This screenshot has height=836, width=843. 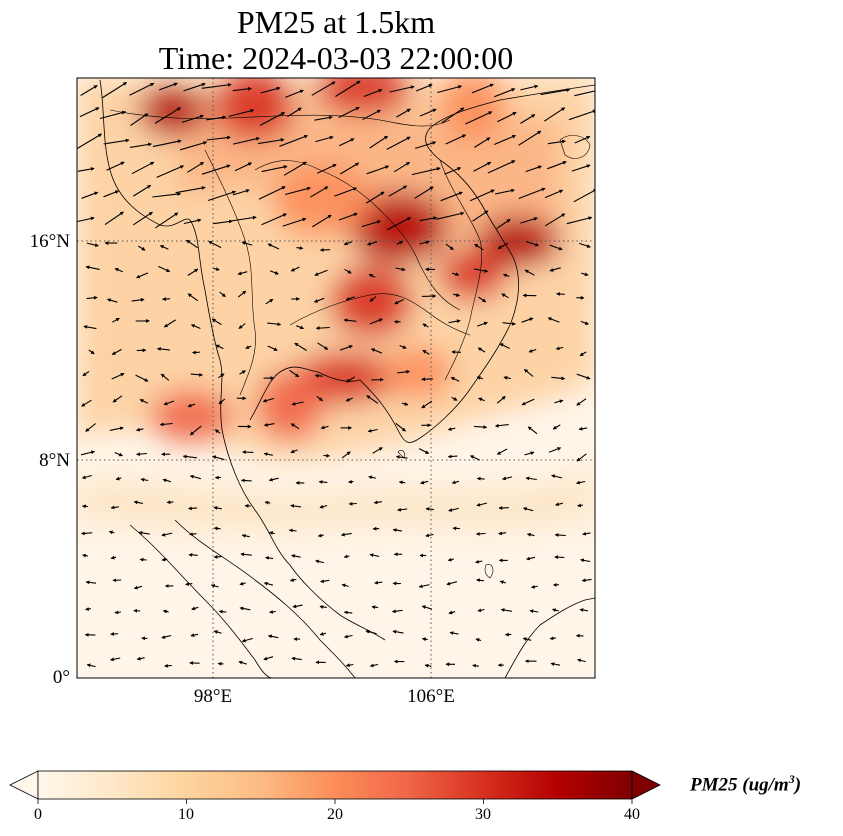 I want to click on colorbar-tick-label-0: 0, so click(x=38, y=814).